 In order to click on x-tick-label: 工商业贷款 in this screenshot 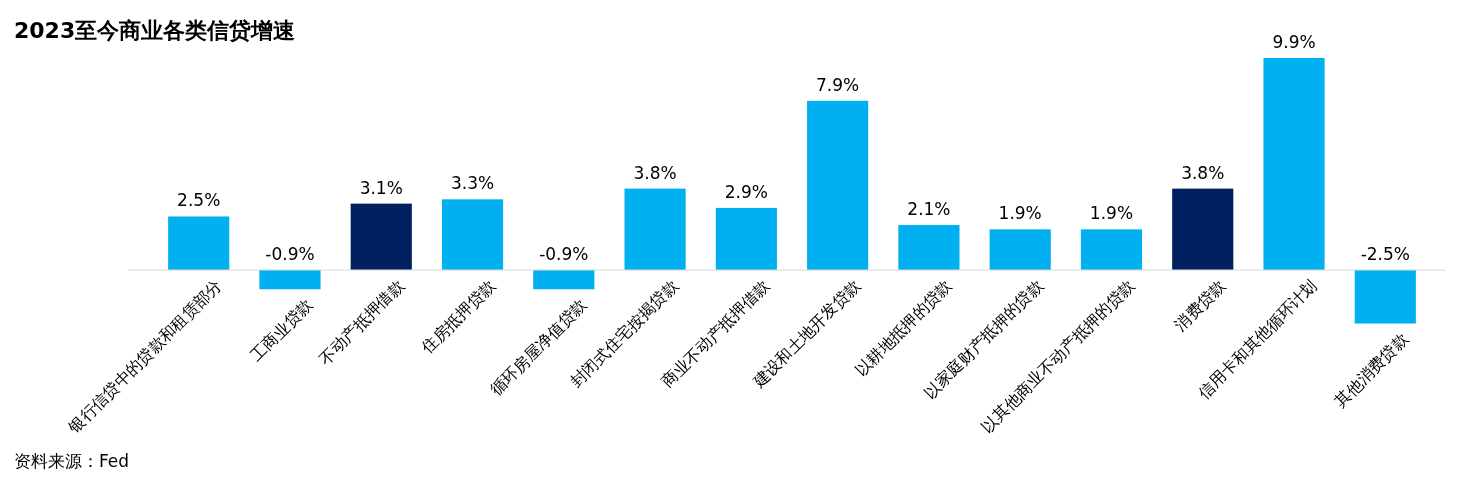, I will do `click(281, 330)`.